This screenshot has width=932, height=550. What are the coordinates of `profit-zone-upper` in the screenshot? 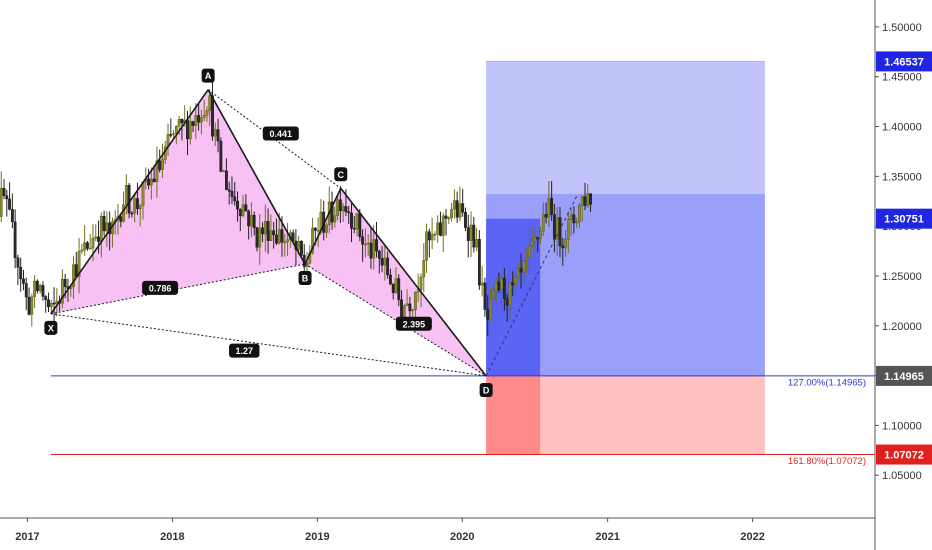 It's located at (625, 127).